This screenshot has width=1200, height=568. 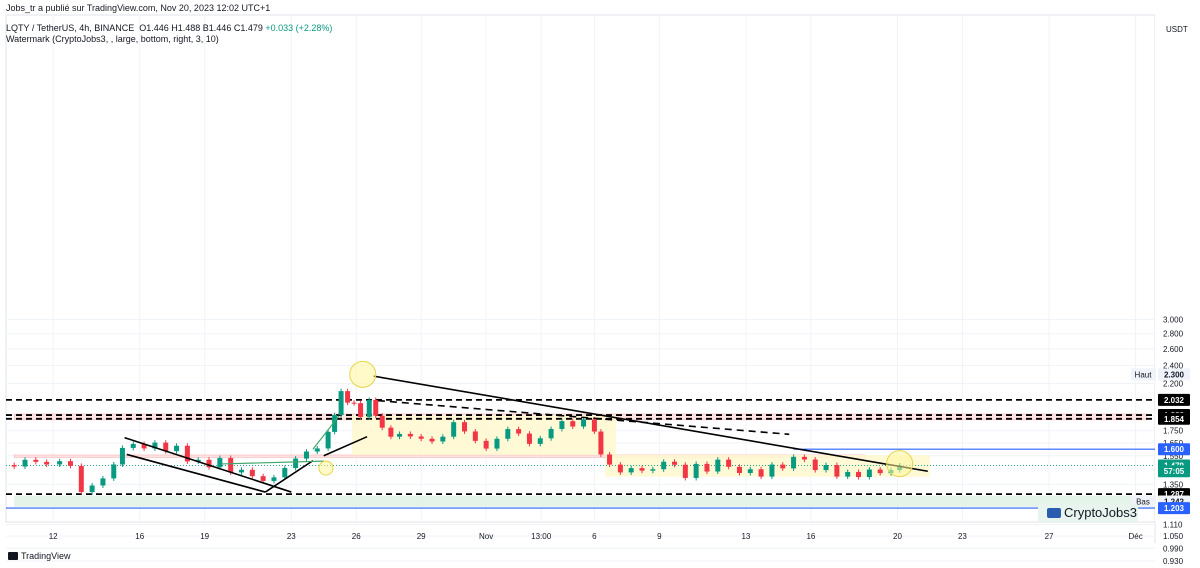 I want to click on x-tick-label: 6, so click(x=594, y=536).